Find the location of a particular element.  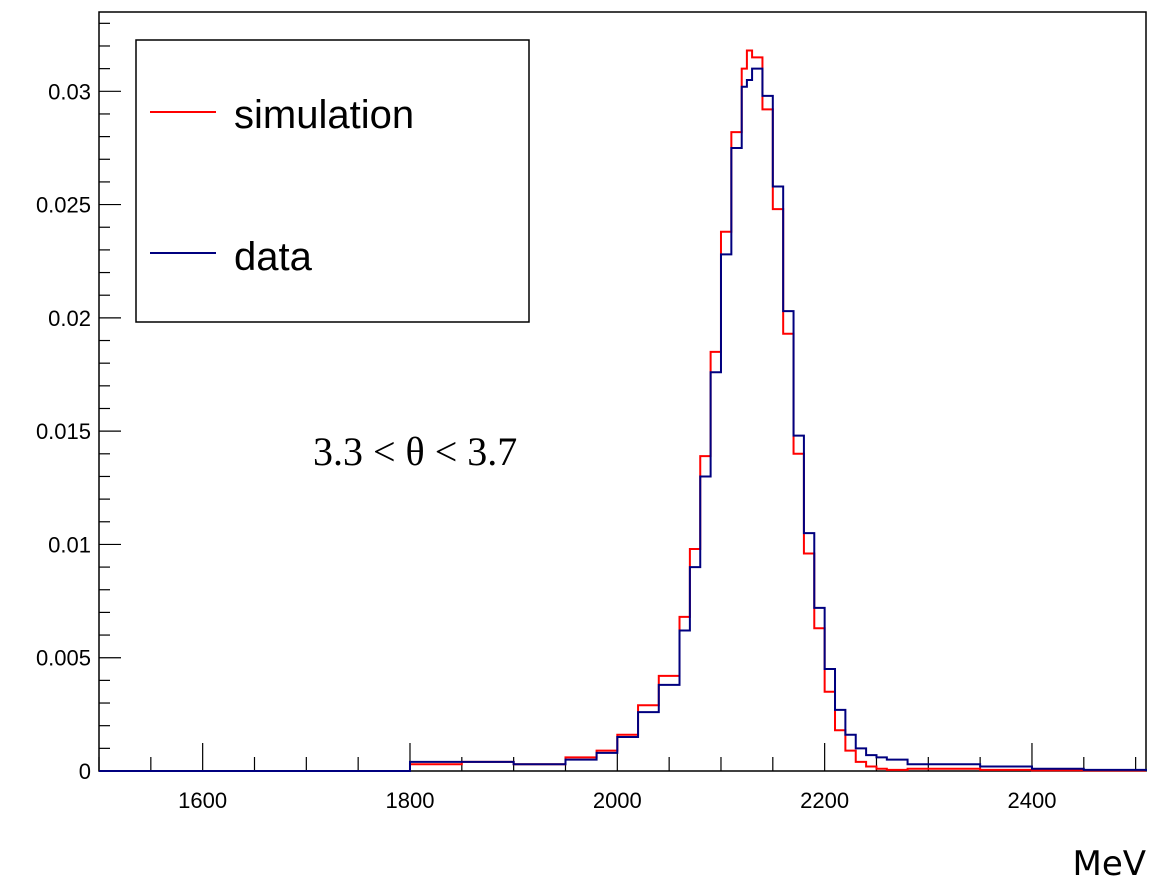

x-tick-label: 2400 is located at coordinates (1031, 800).